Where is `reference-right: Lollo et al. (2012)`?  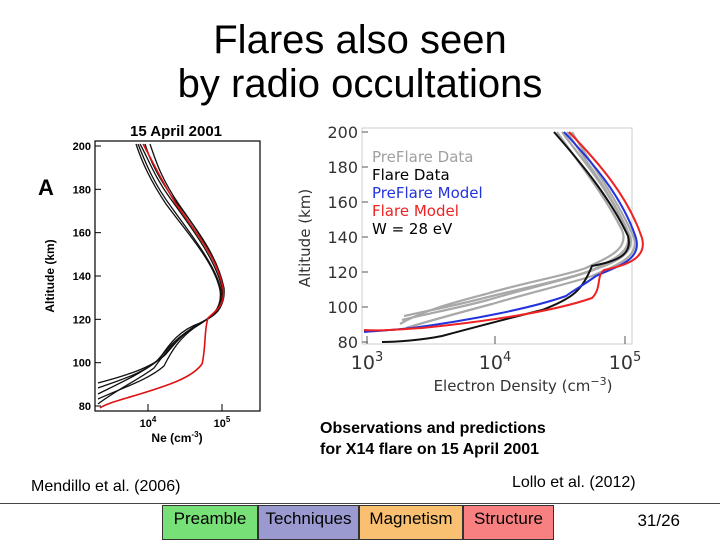 reference-right: Lollo et al. (2012) is located at coordinates (574, 482).